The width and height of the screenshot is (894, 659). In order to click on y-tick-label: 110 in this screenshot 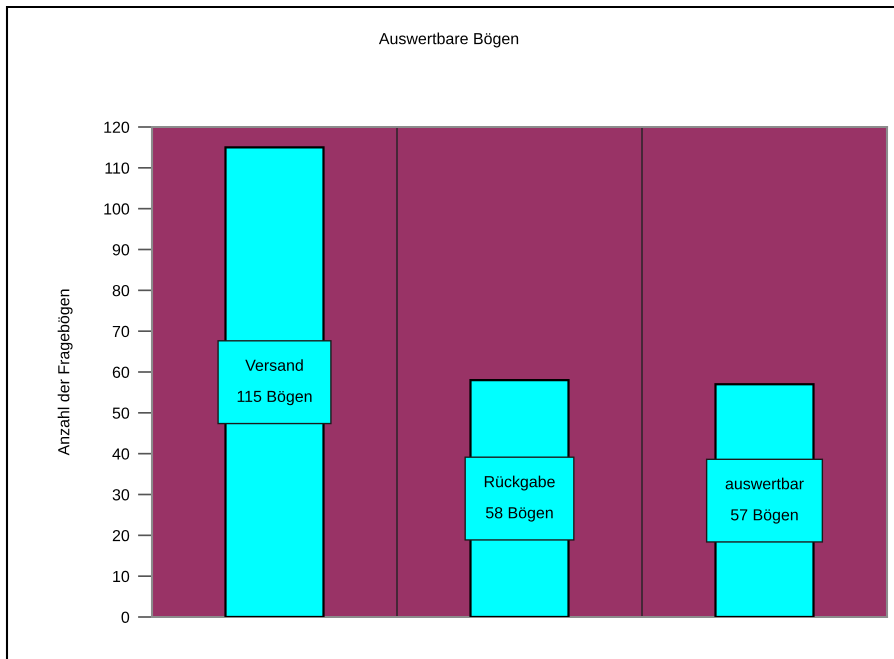, I will do `click(118, 168)`.